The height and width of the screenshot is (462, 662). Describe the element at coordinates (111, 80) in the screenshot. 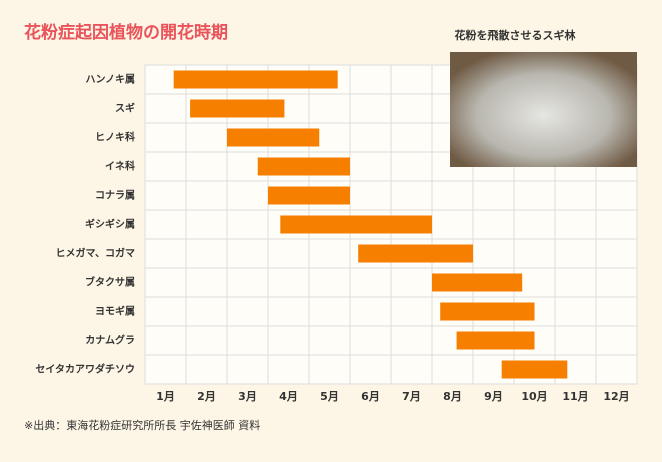

I see `y-tick-label: ハンノキ属` at that location.